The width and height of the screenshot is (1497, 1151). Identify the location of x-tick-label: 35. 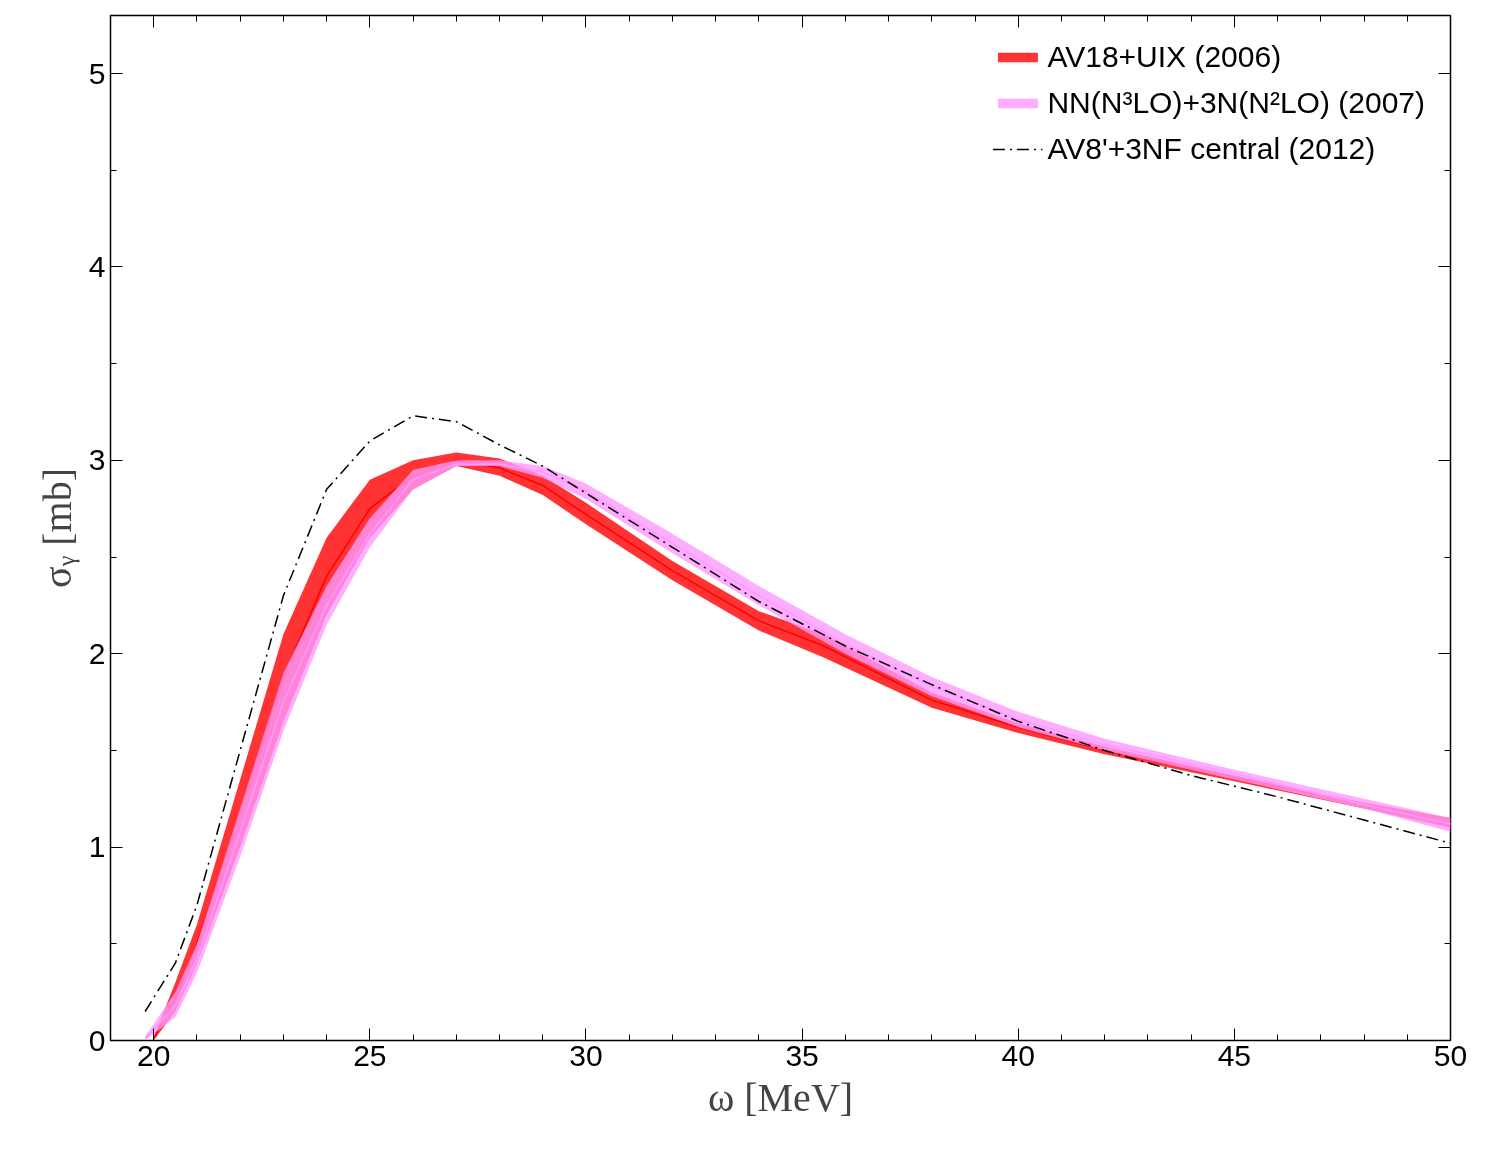
(802, 1055).